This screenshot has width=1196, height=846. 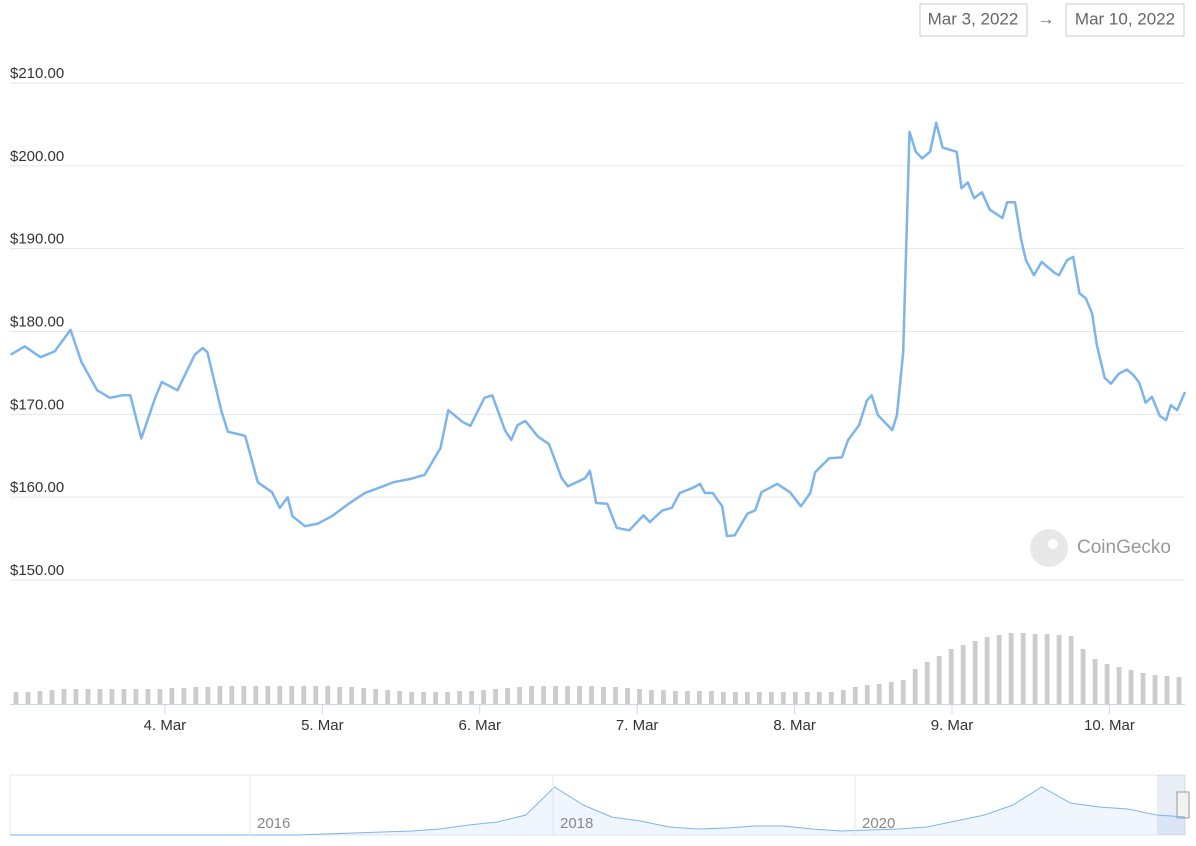 I want to click on x-tick-label: 8. Mar, so click(x=794, y=725).